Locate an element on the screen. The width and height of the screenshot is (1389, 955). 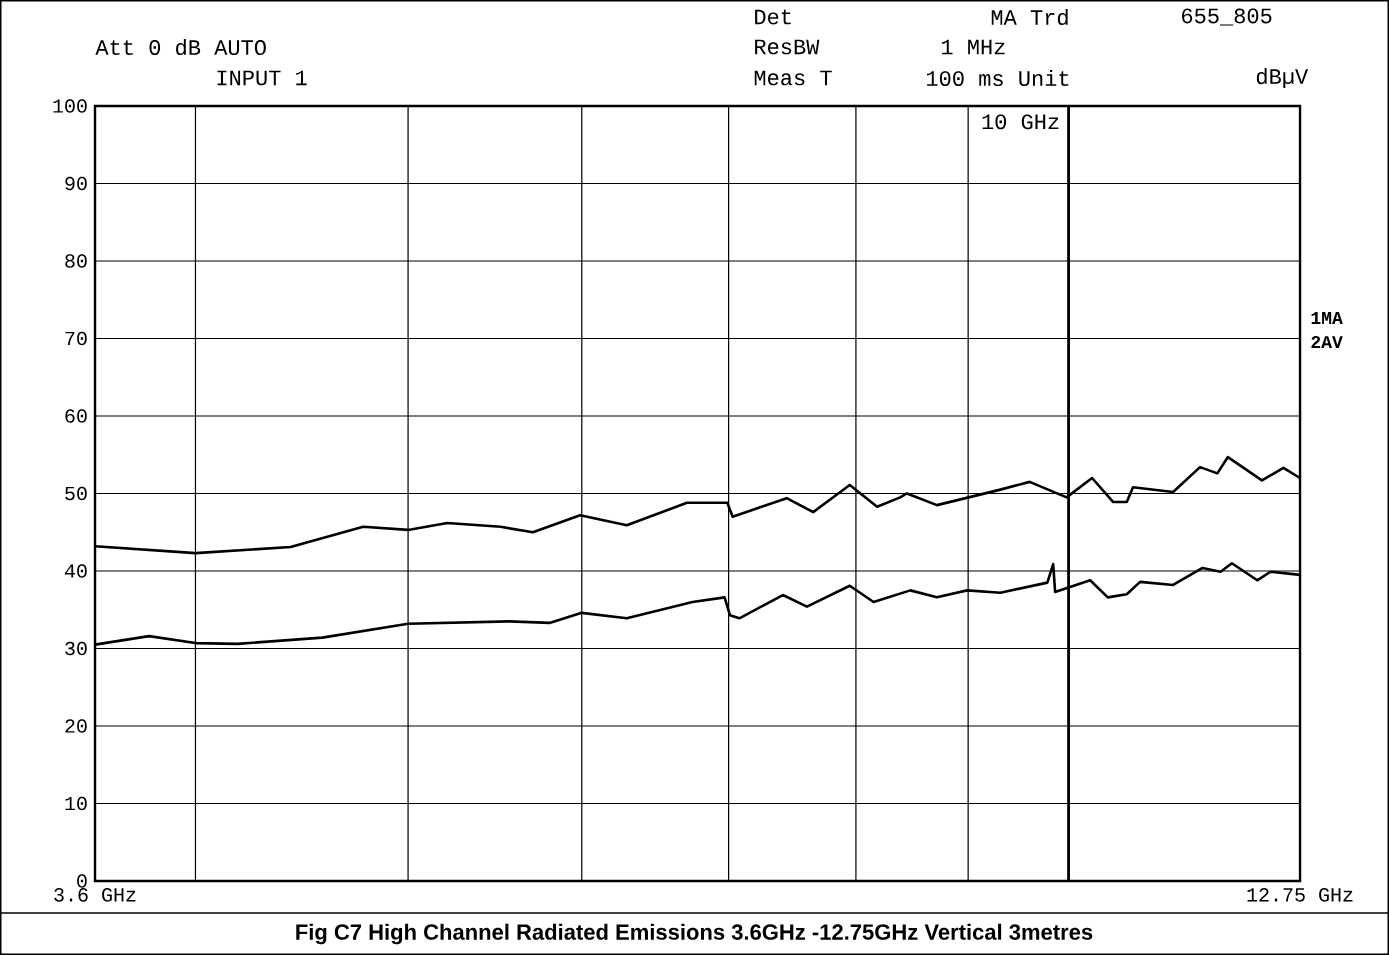
ref-line-label: 10 GHz is located at coordinates (1020, 122).